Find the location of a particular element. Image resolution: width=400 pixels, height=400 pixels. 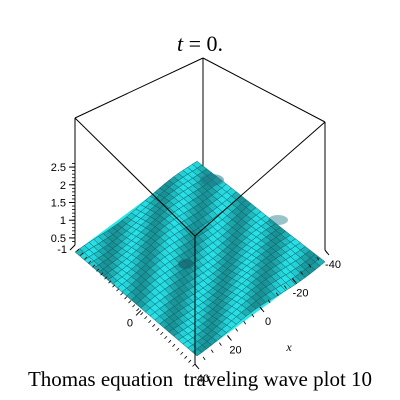

z-tick-label: 2.5 is located at coordinates (58, 168).